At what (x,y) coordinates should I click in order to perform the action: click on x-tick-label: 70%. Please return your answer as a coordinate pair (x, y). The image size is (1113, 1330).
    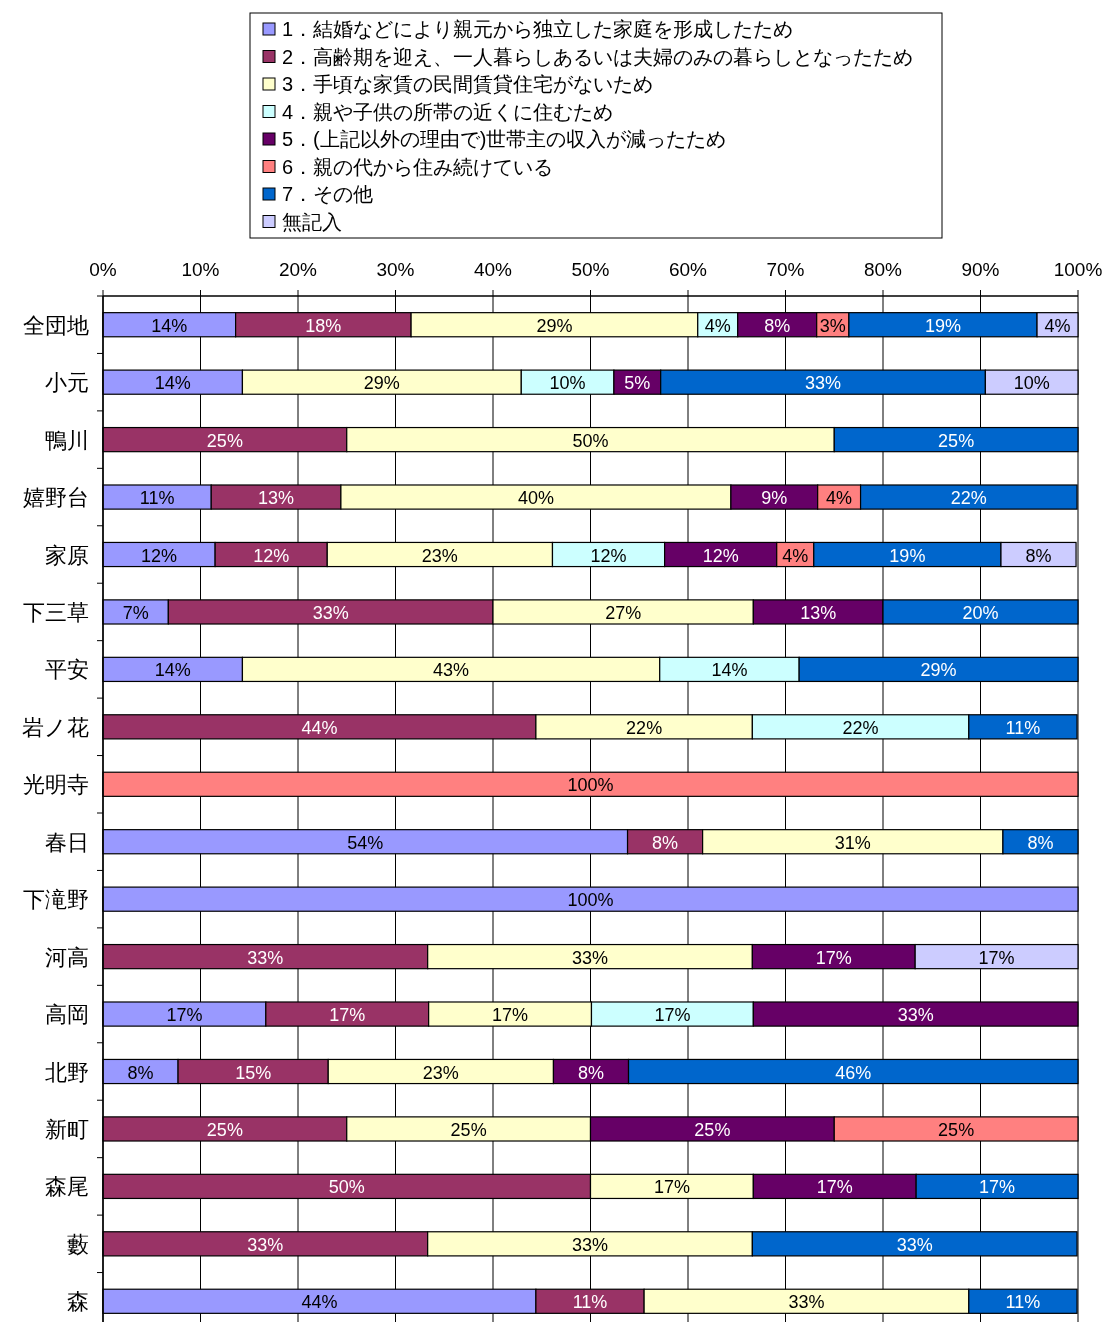
    Looking at the image, I should click on (785, 269).